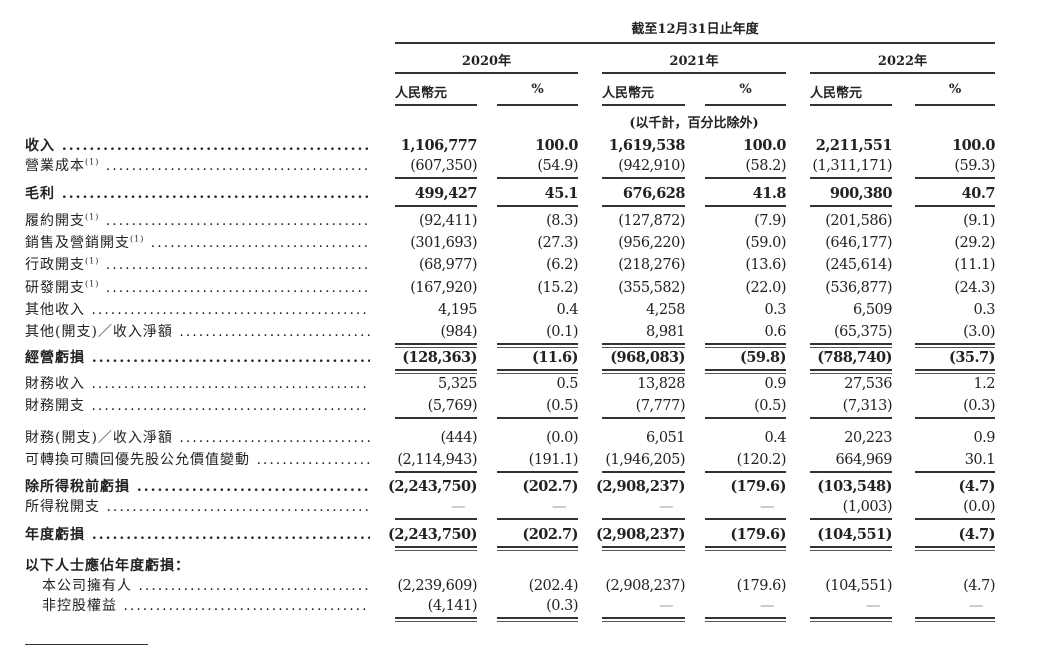 Image resolution: width=1044 pixels, height=649 pixels. What do you see at coordinates (452, 406) in the screenshot?
I see `rmb-value: (5,769)` at bounding box center [452, 406].